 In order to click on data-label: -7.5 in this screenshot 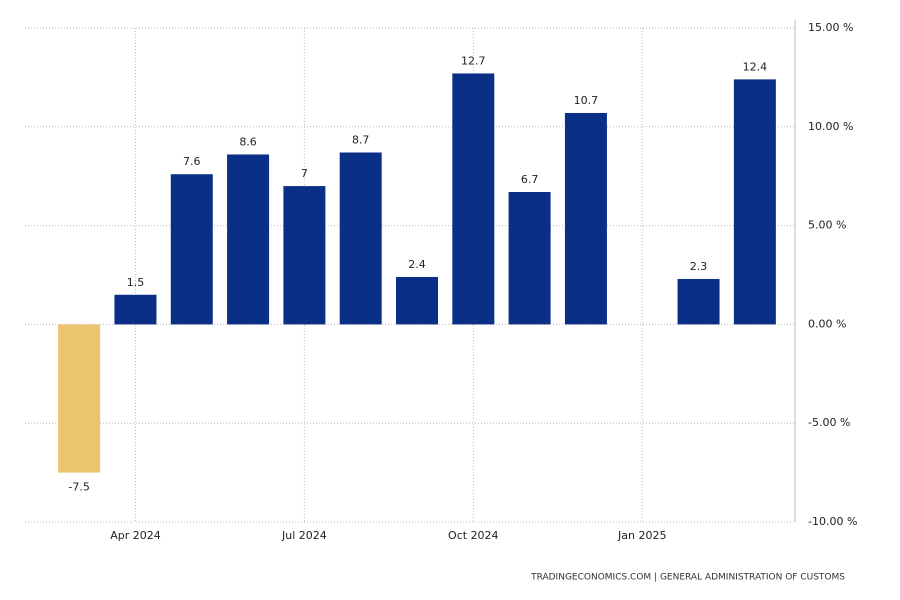, I will do `click(78, 487)`.